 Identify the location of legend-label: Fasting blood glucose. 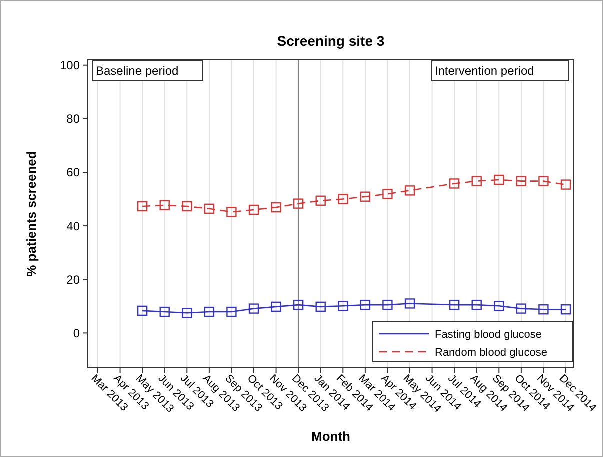
(488, 334).